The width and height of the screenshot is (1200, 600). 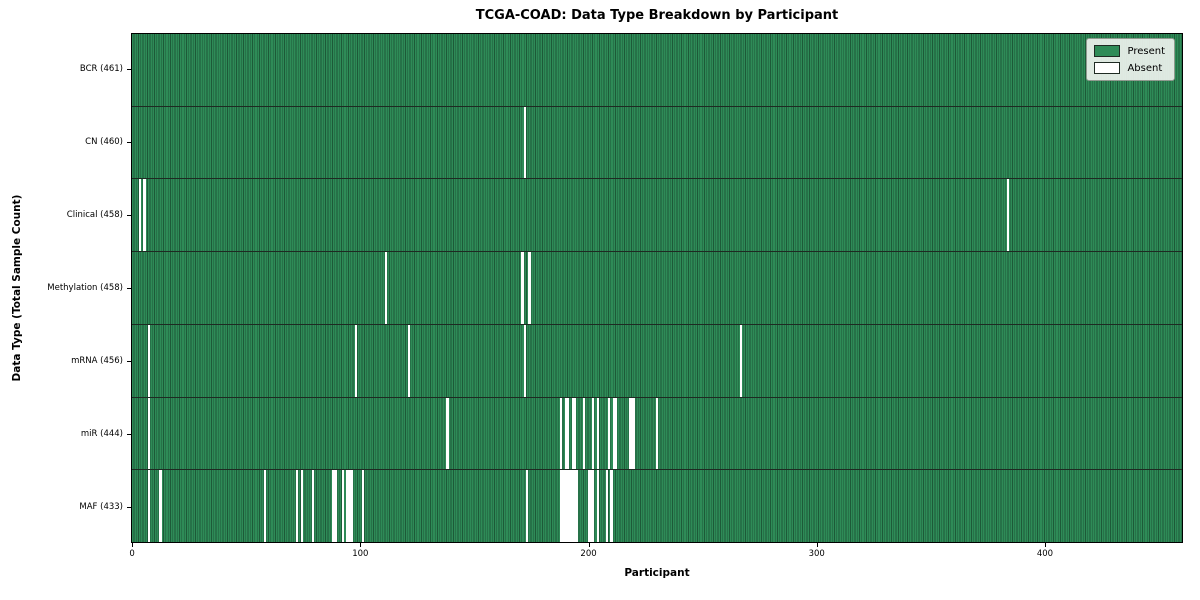 What do you see at coordinates (657, 216) in the screenshot?
I see `data-row-clinical` at bounding box center [657, 216].